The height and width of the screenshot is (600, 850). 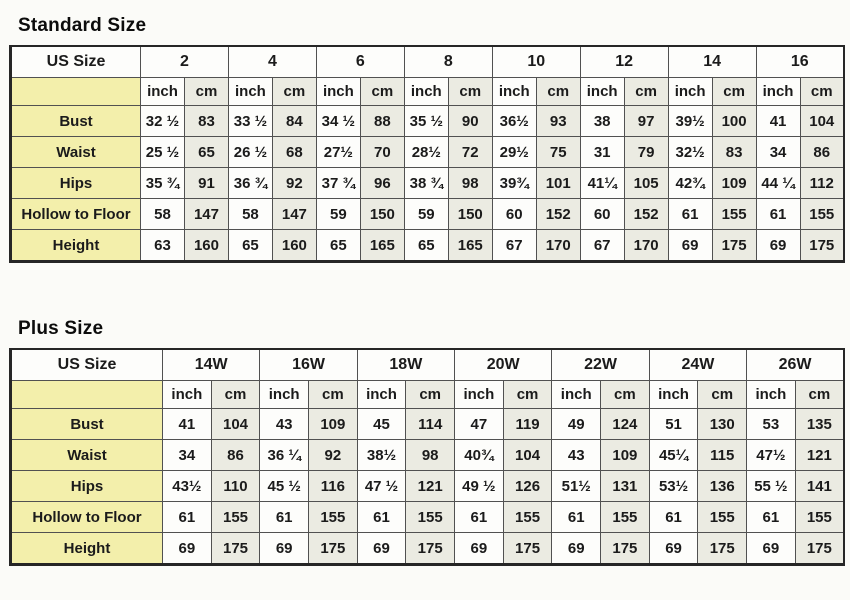 I want to click on value-cell: 38, so click(x=602, y=121).